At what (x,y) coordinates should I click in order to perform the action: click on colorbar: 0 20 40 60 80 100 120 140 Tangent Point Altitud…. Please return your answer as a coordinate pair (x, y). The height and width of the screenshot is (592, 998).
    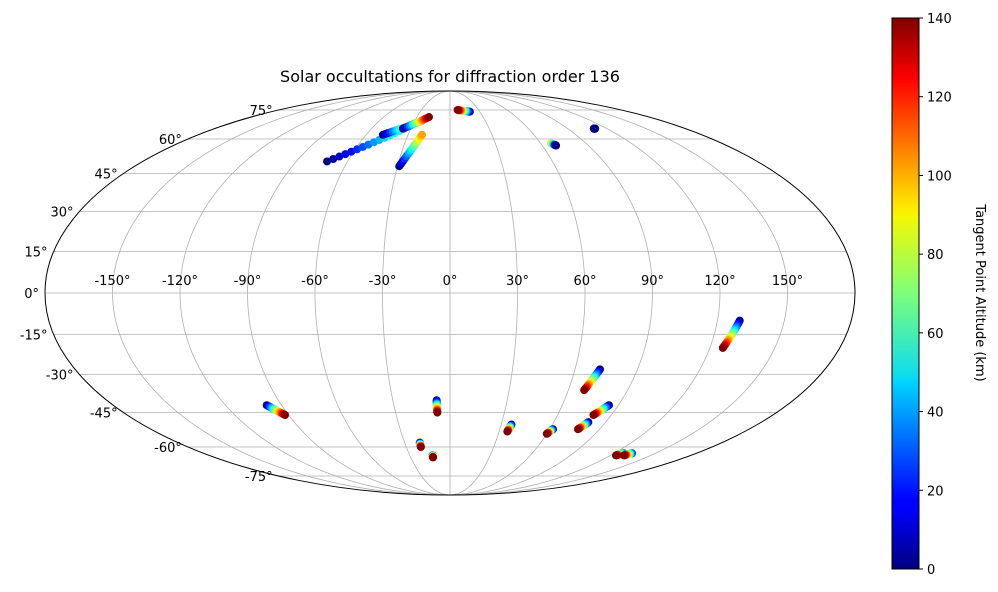
    Looking at the image, I should click on (939, 295).